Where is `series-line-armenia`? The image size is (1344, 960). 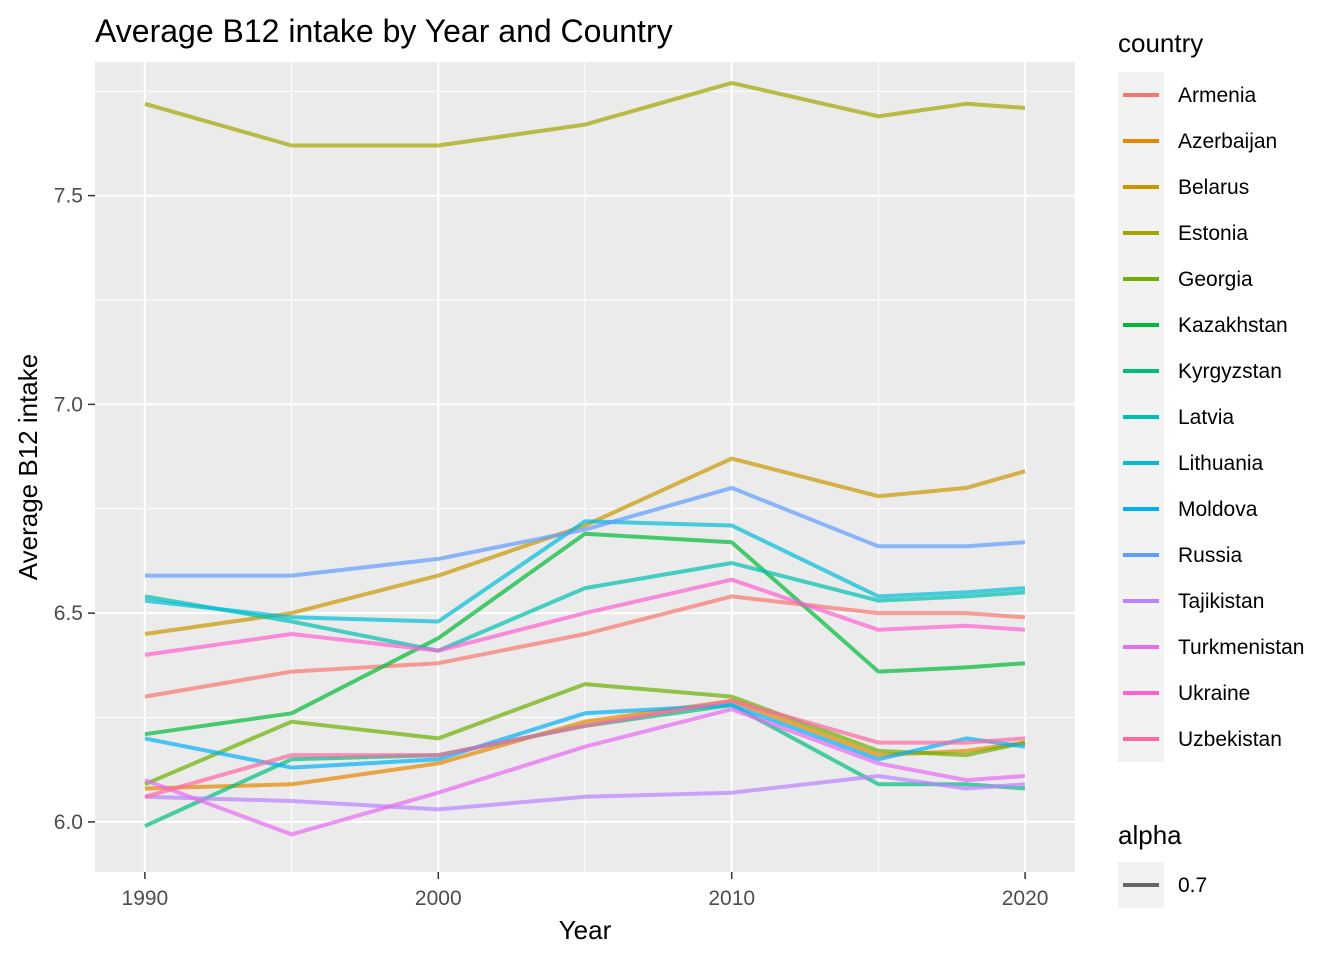
series-line-armenia is located at coordinates (585, 646).